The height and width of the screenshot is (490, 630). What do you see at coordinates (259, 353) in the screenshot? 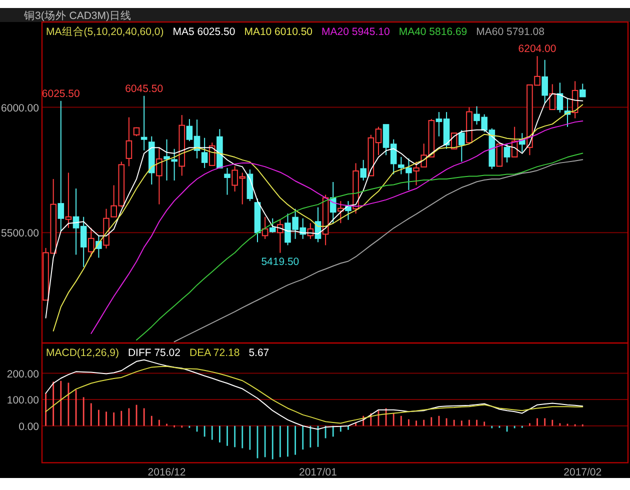
I see `annotation: 5.67` at bounding box center [259, 353].